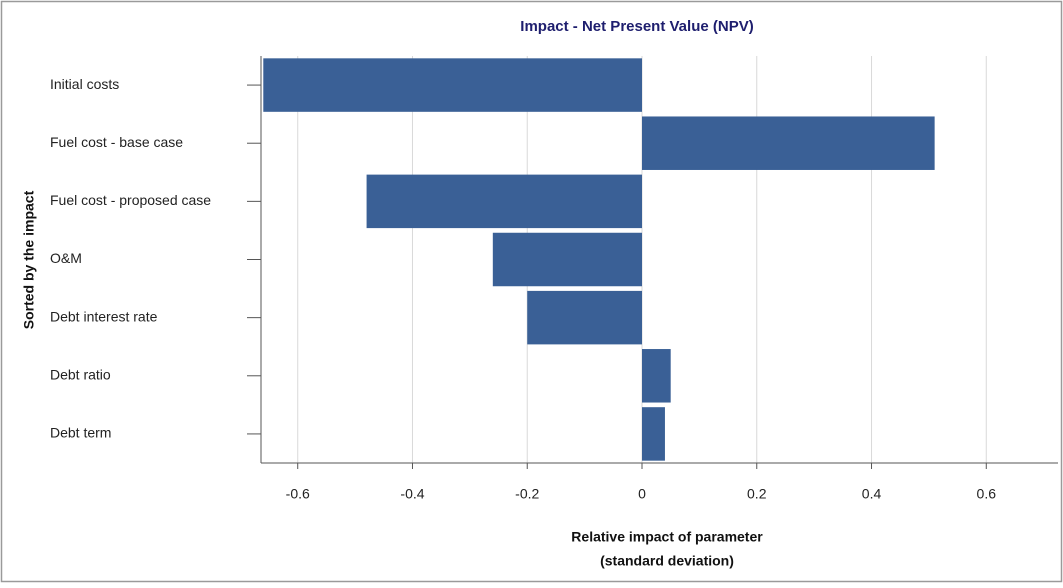  I want to click on y-tick-label: Fuel cost - base case, so click(116, 142).